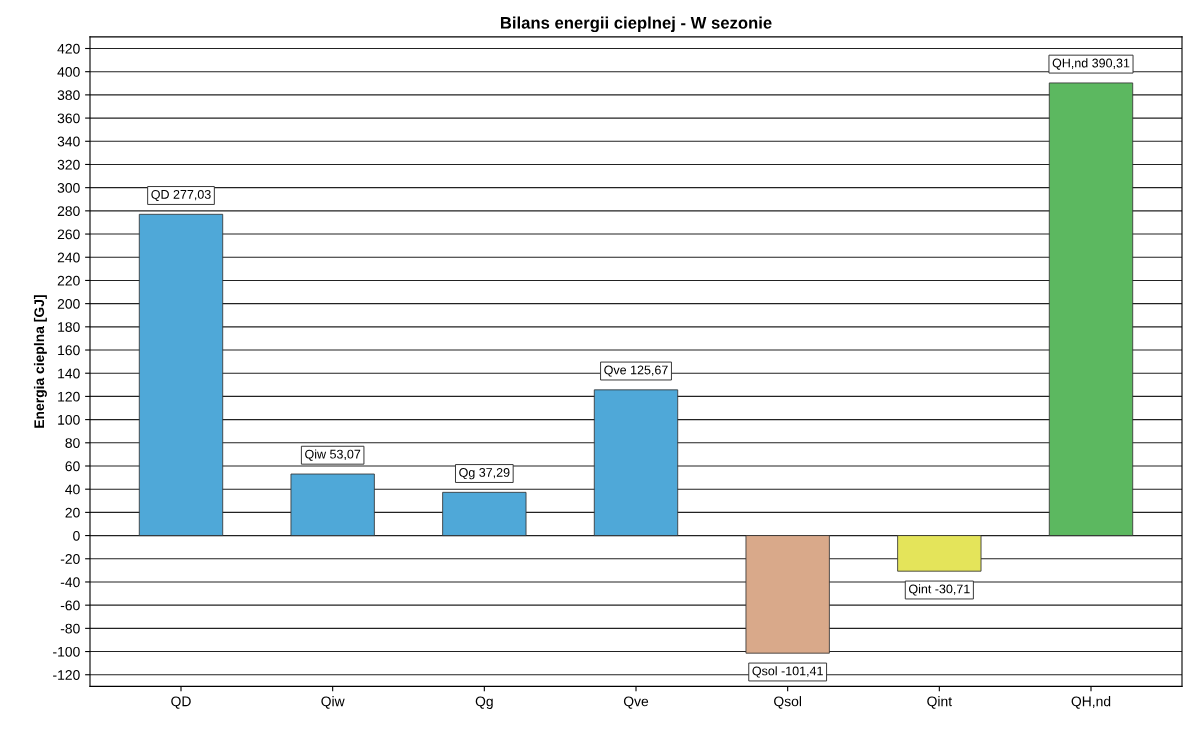 The width and height of the screenshot is (1200, 738). What do you see at coordinates (484, 703) in the screenshot?
I see `x-tick-label: Qg` at bounding box center [484, 703].